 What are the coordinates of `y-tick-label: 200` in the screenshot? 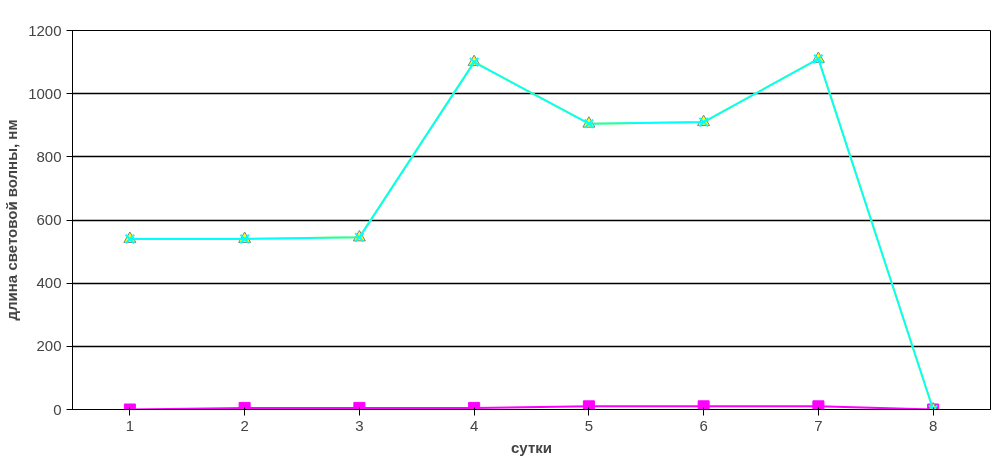 It's located at (49, 346).